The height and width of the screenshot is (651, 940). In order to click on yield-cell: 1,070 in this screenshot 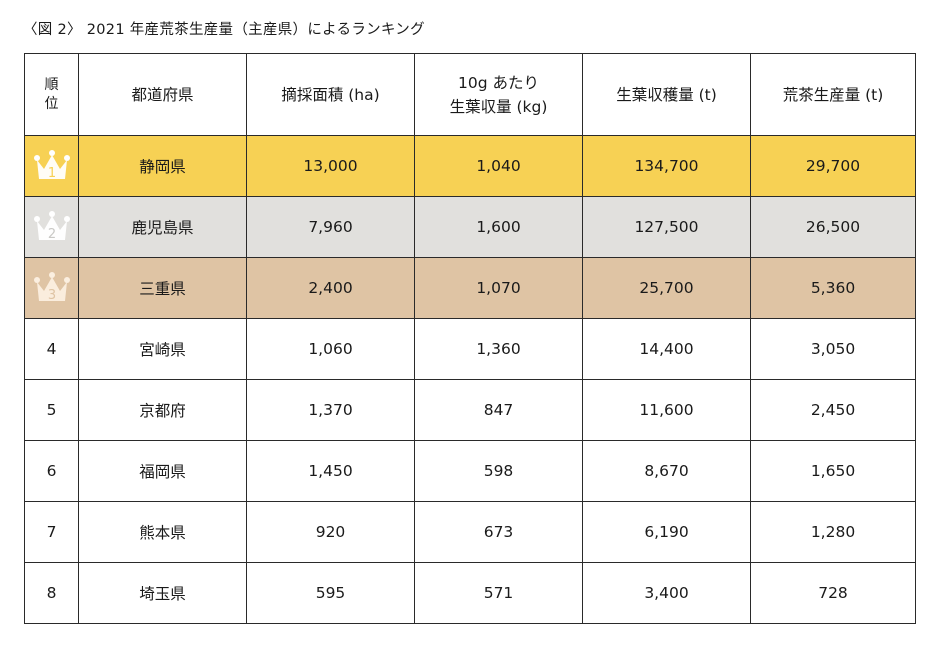, I will do `click(498, 288)`.